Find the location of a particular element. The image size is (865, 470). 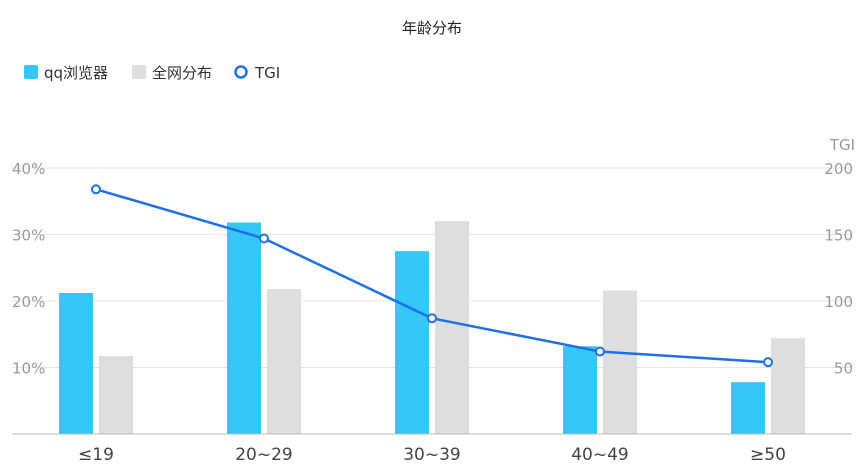

legend-swatch-all is located at coordinates (139, 72).